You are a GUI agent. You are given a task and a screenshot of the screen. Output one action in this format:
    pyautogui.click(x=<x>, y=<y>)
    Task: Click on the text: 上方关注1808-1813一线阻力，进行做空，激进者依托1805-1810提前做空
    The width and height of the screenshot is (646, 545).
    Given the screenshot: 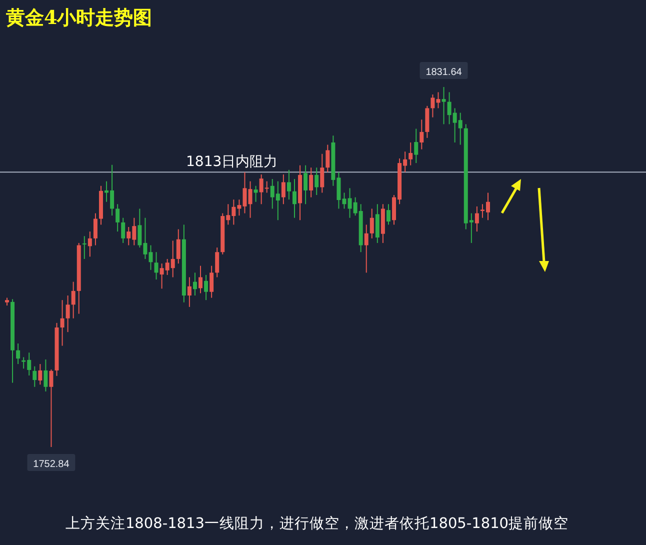 What is the action you would take?
    pyautogui.click(x=317, y=523)
    